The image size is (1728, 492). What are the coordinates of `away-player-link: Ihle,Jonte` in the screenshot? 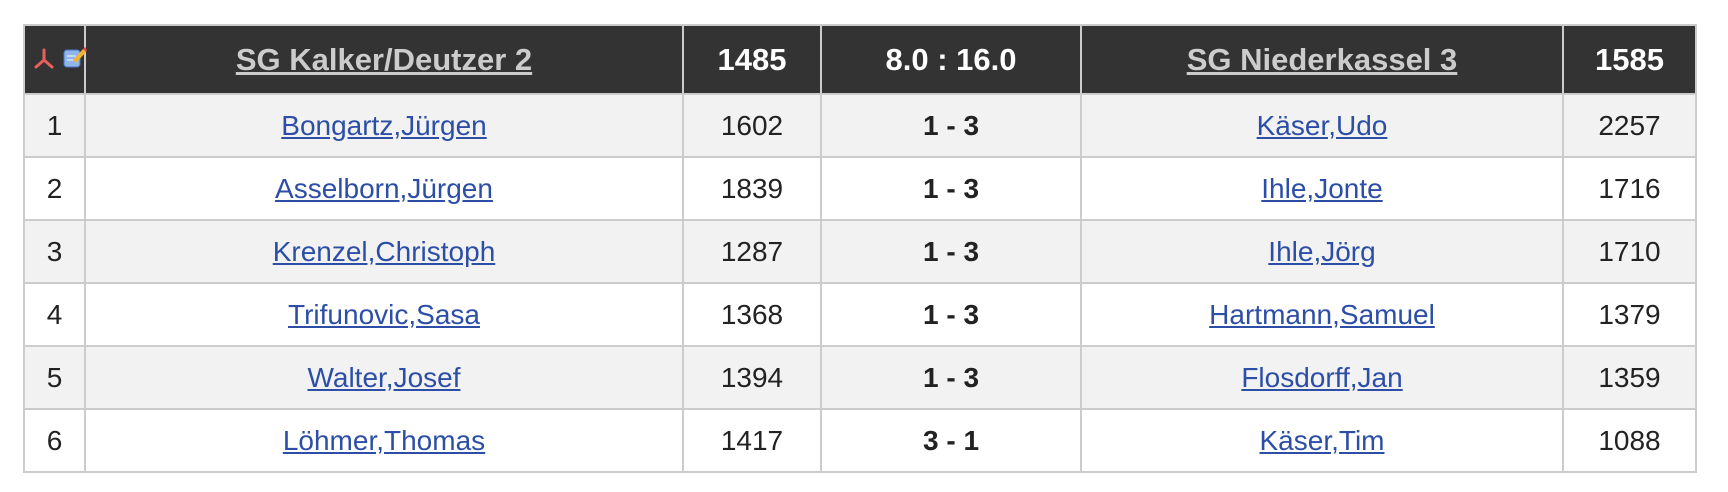 It's located at (1322, 188).